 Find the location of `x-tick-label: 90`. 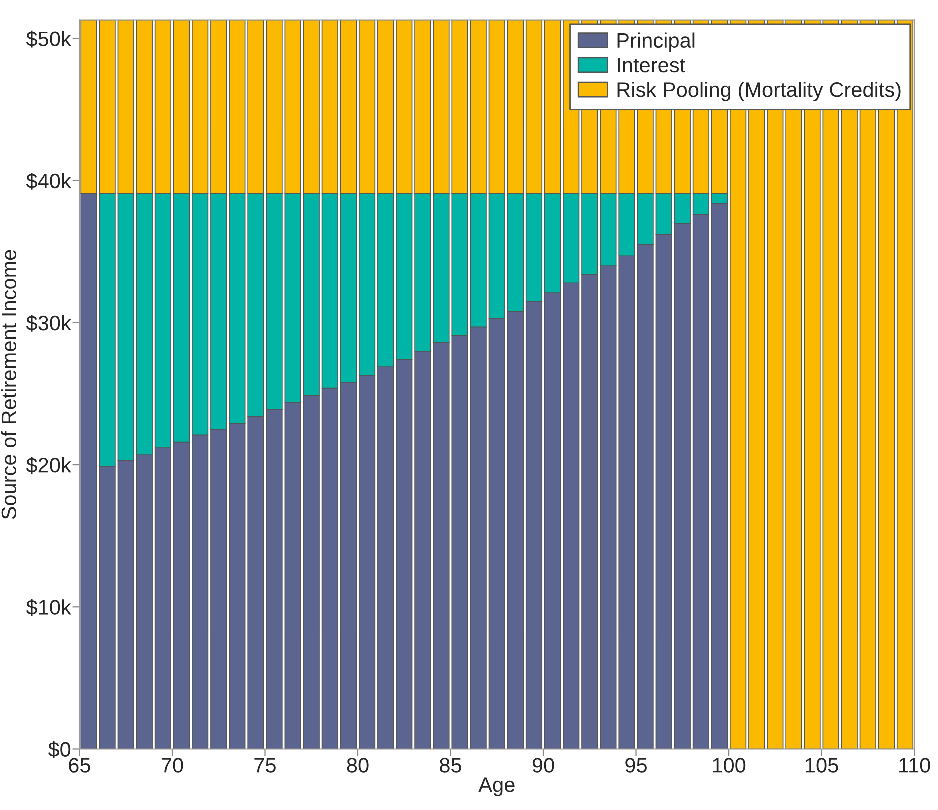

x-tick-label: 90 is located at coordinates (543, 765).